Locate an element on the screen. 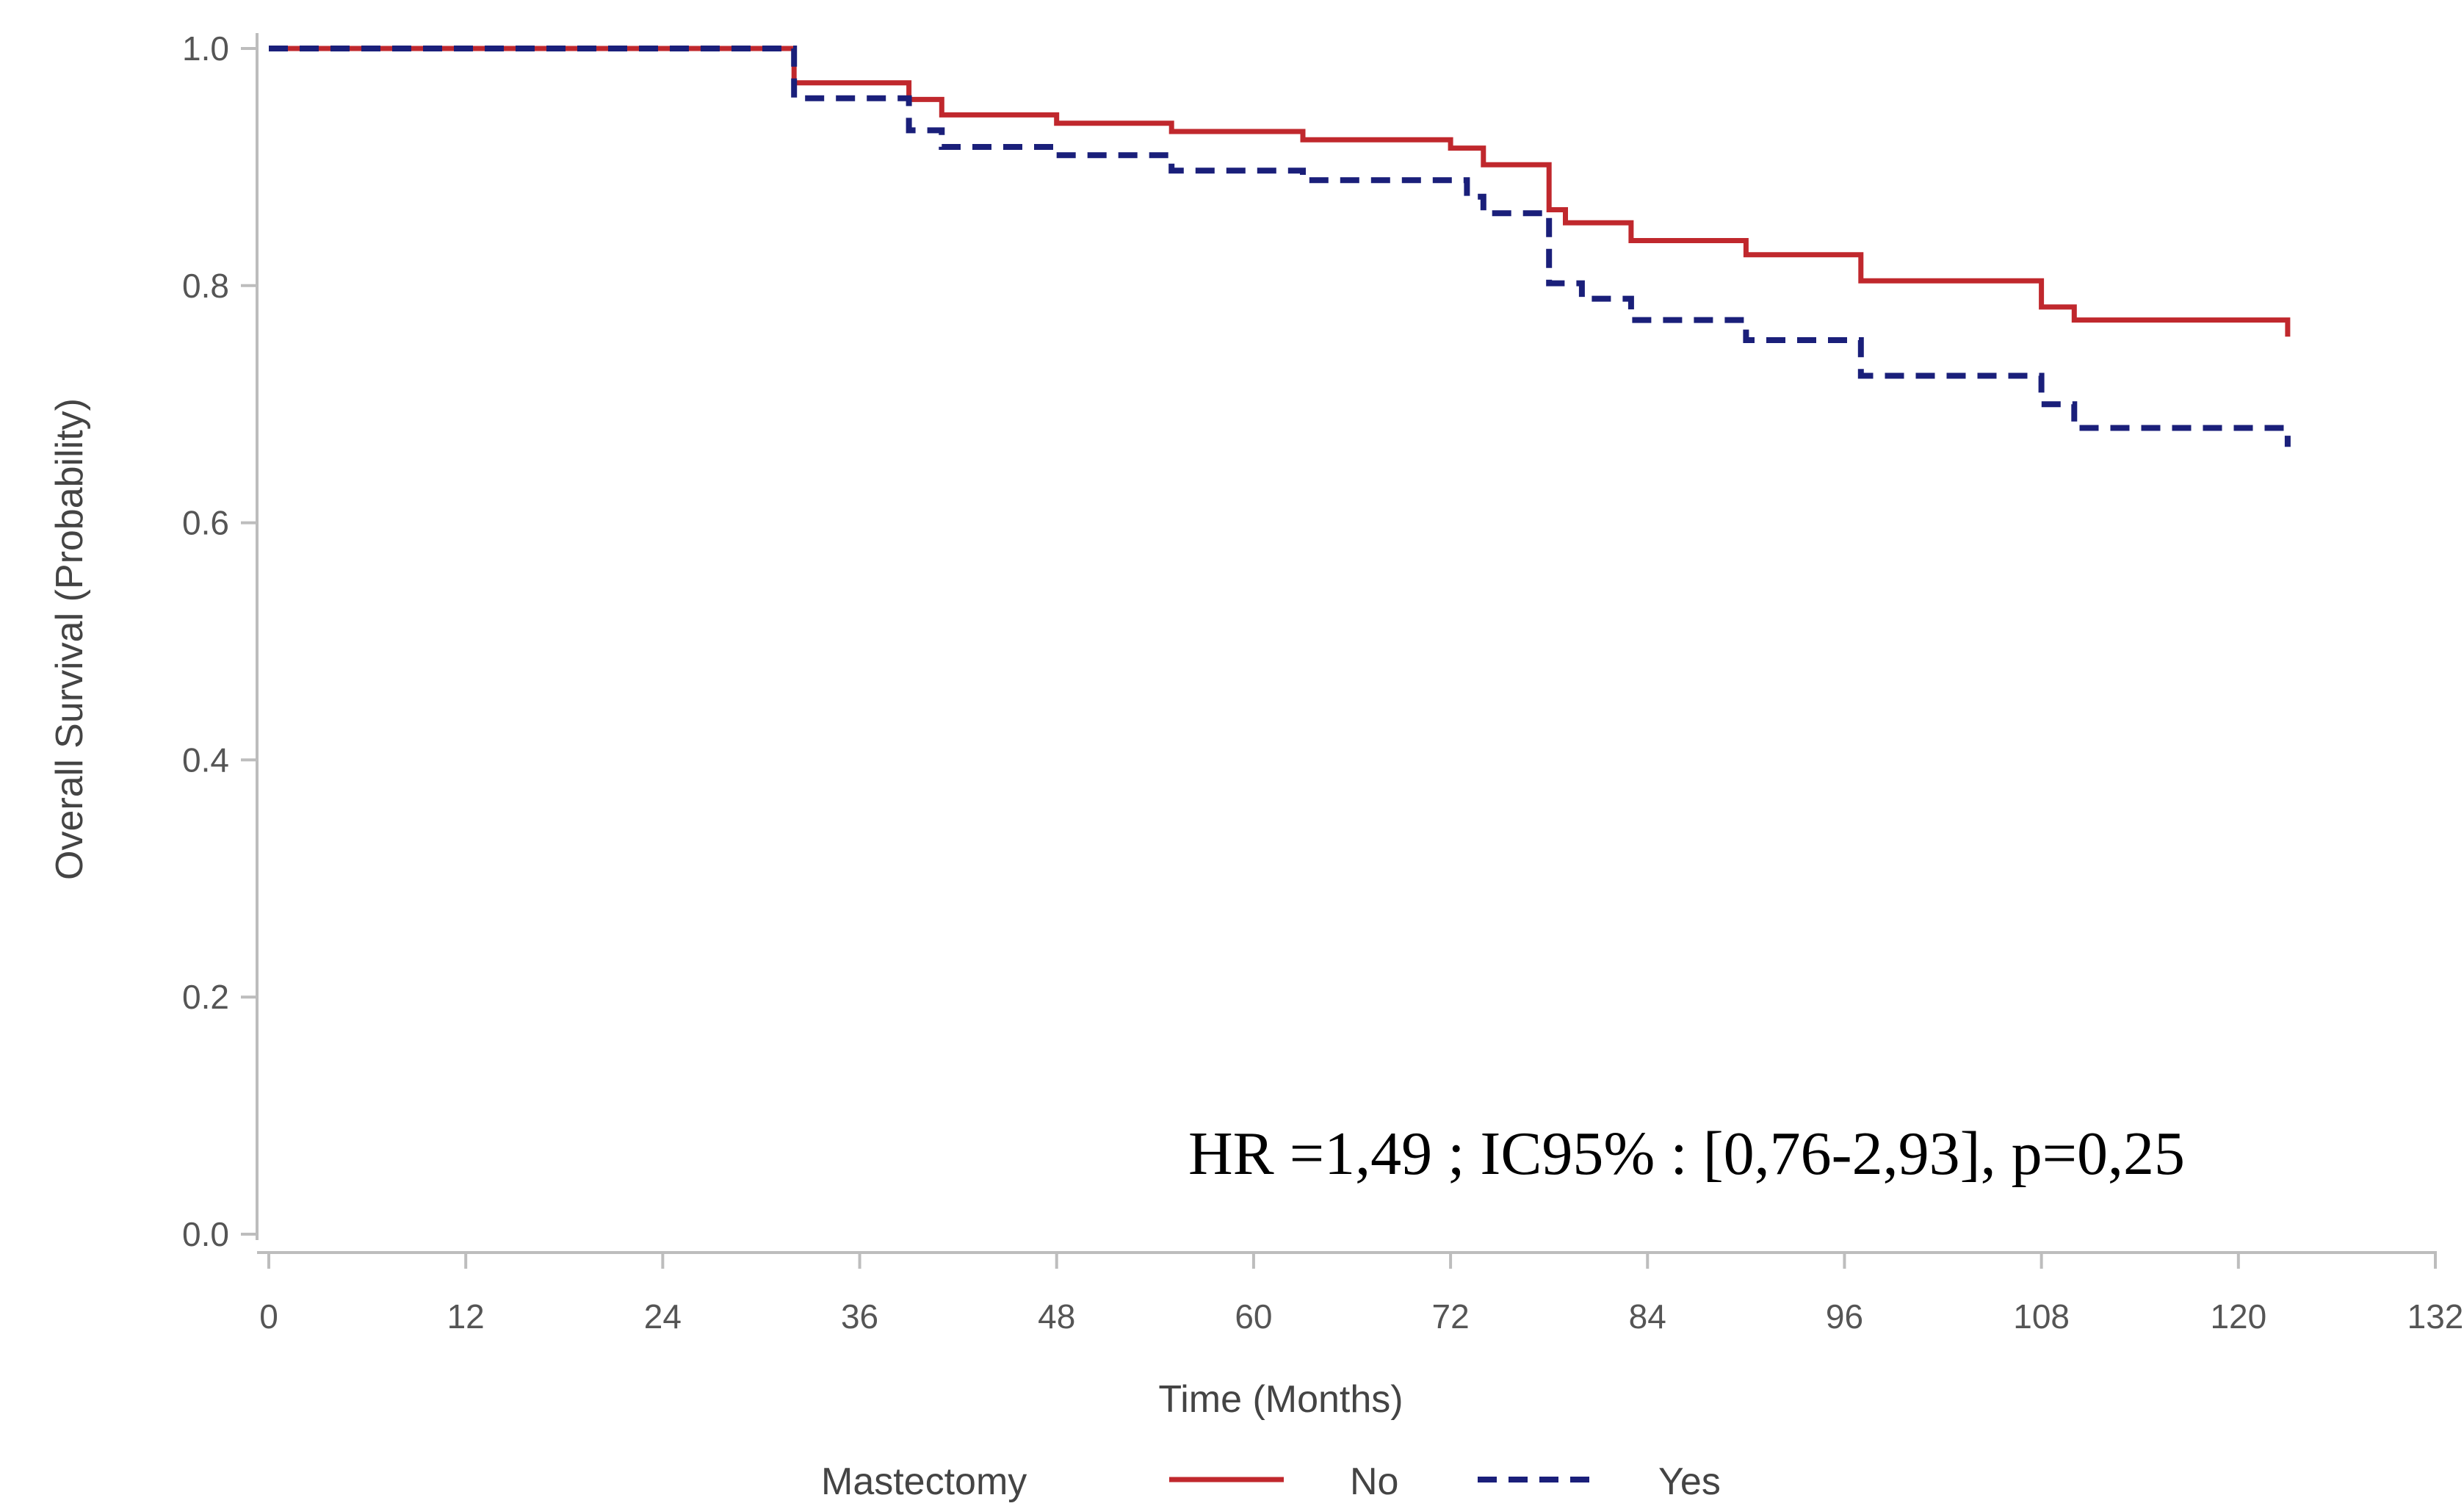 This screenshot has height=1506, width=2464. x-tick-label: 60 is located at coordinates (1253, 1316).